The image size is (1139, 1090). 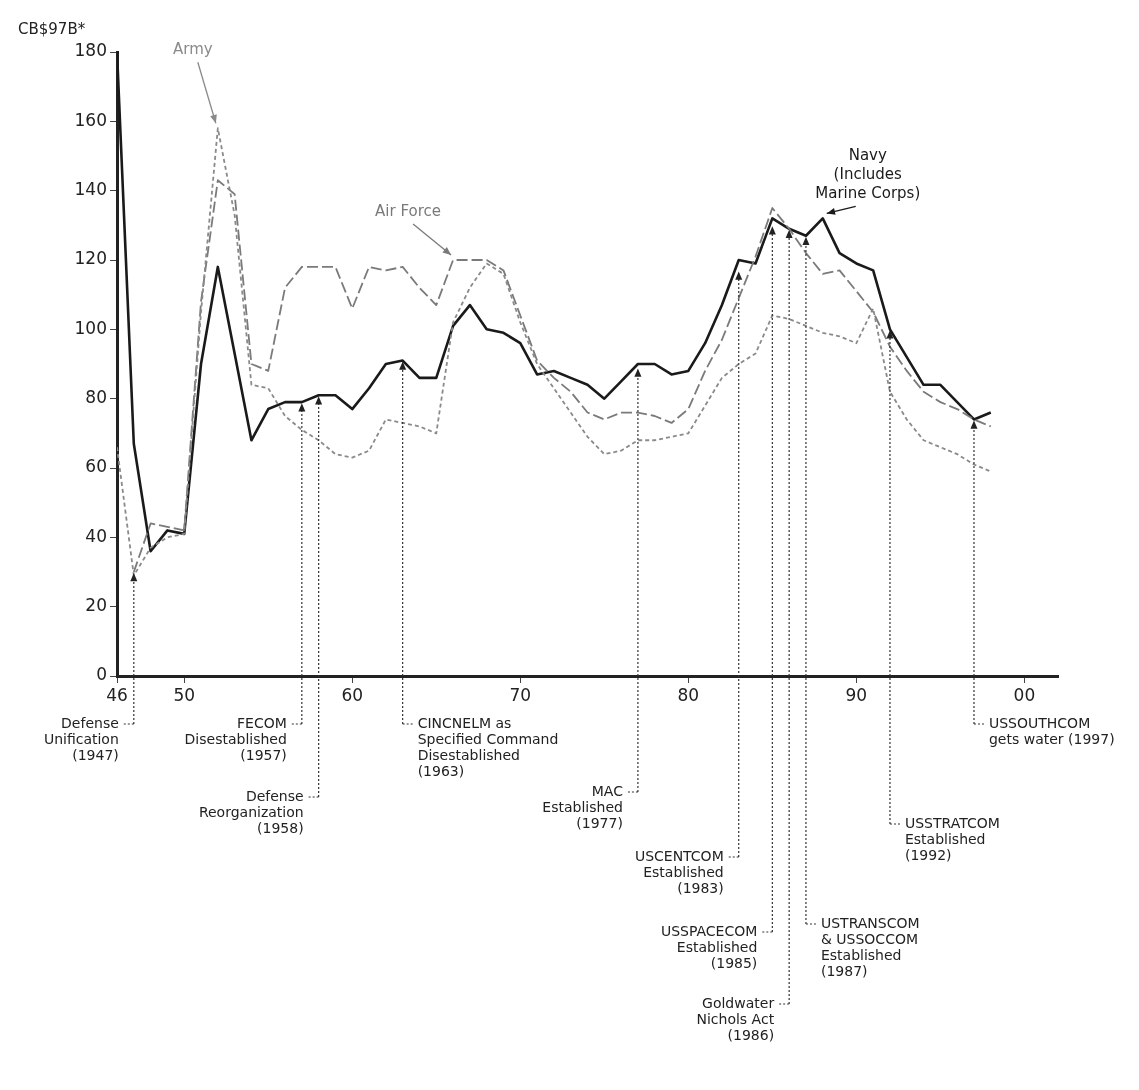 What do you see at coordinates (52, 29) in the screenshot?
I see `y-axis-title: CB$97B*` at bounding box center [52, 29].